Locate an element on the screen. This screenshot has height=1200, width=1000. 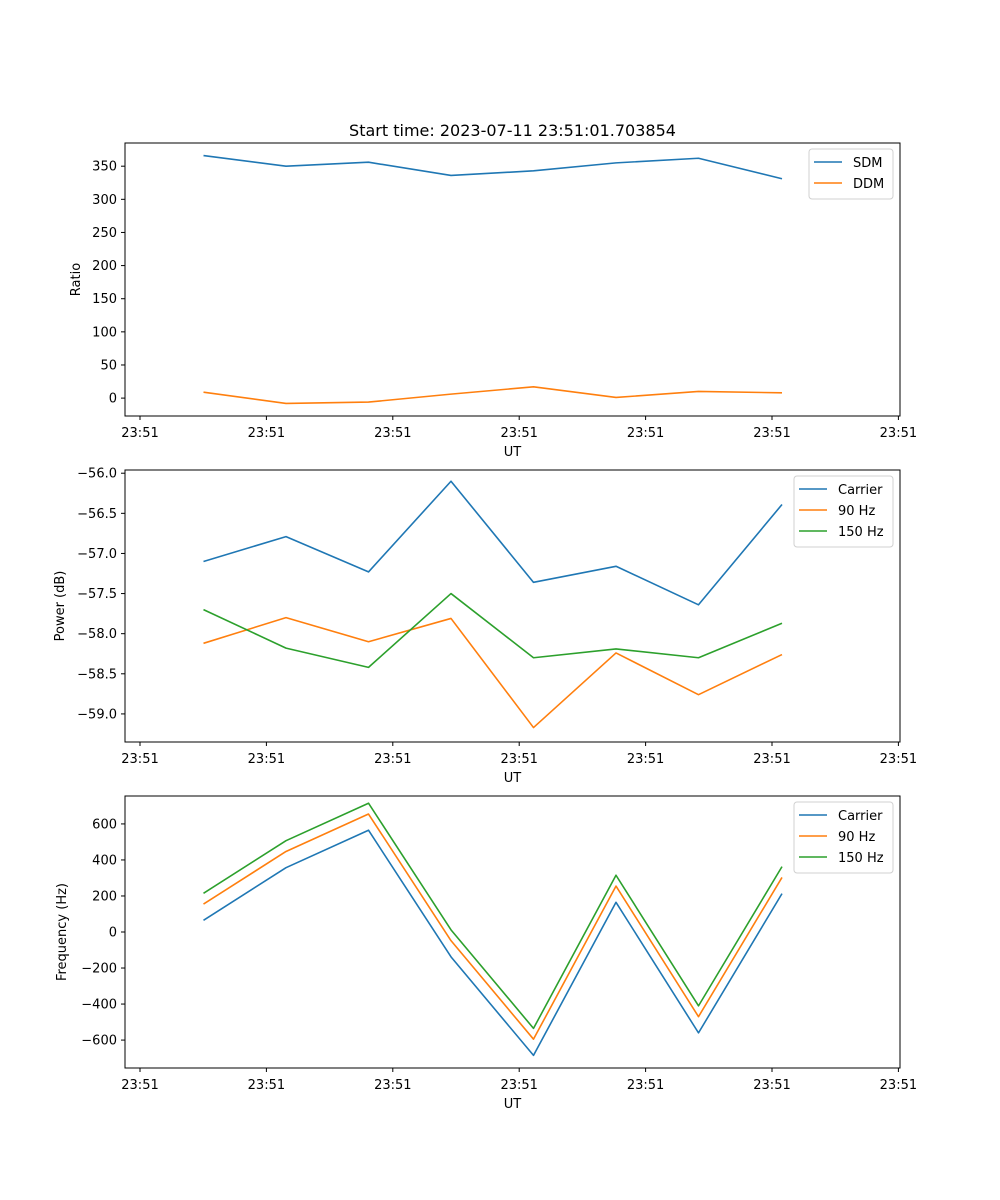
y-tick-label: 600 is located at coordinates (104, 824).